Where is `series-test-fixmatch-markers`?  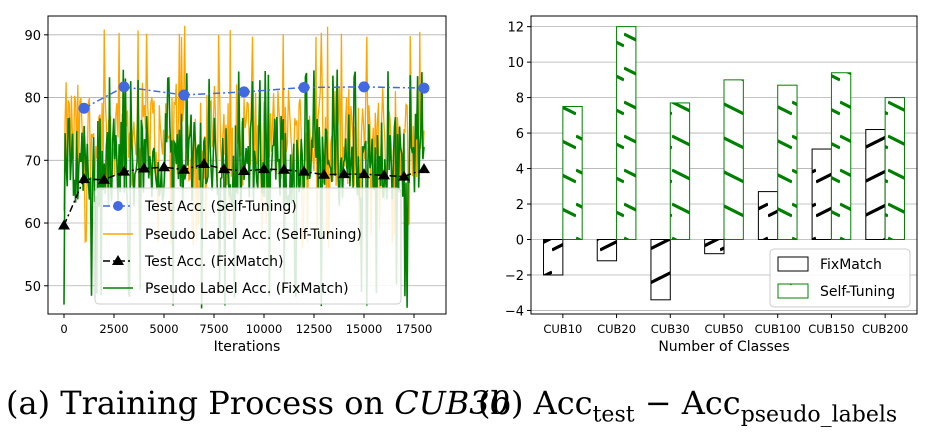 series-test-fixmatch-markers is located at coordinates (244, 194).